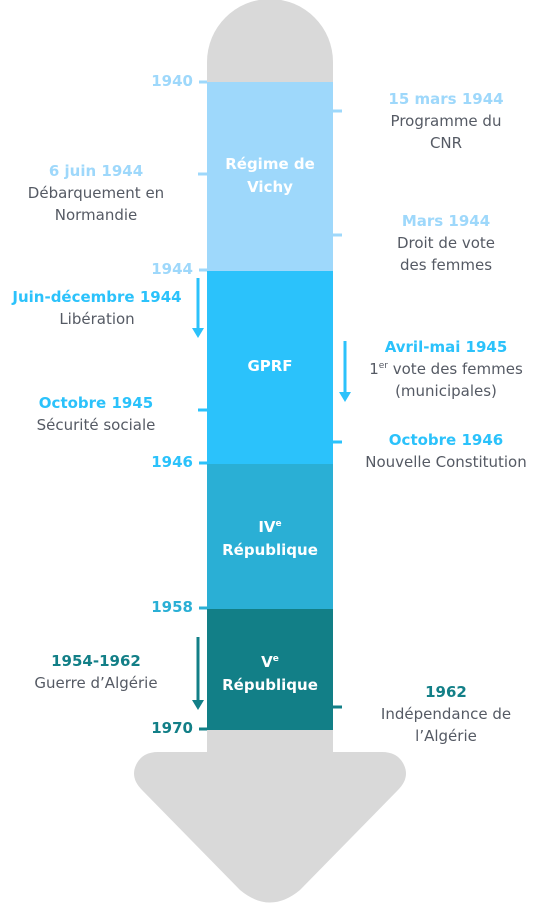 The image size is (550, 912). Describe the element at coordinates (96, 403) in the screenshot. I see `event-securite-date: Octobre 1945` at that location.